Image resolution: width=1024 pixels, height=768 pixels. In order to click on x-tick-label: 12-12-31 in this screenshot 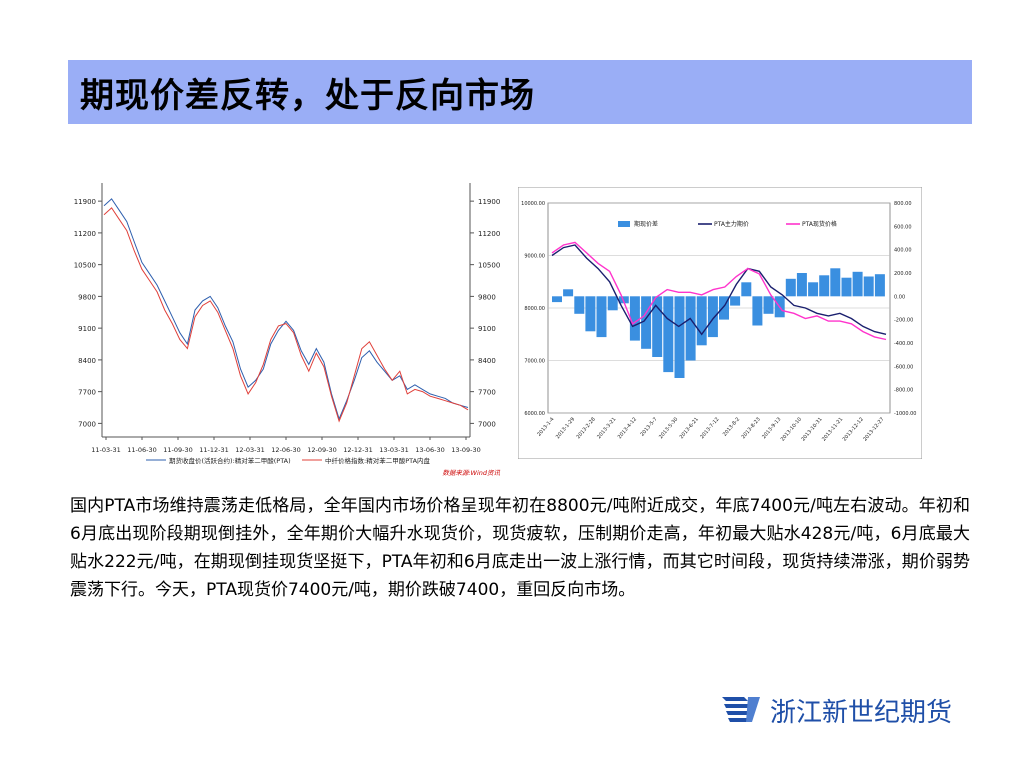, I will do `click(358, 450)`.